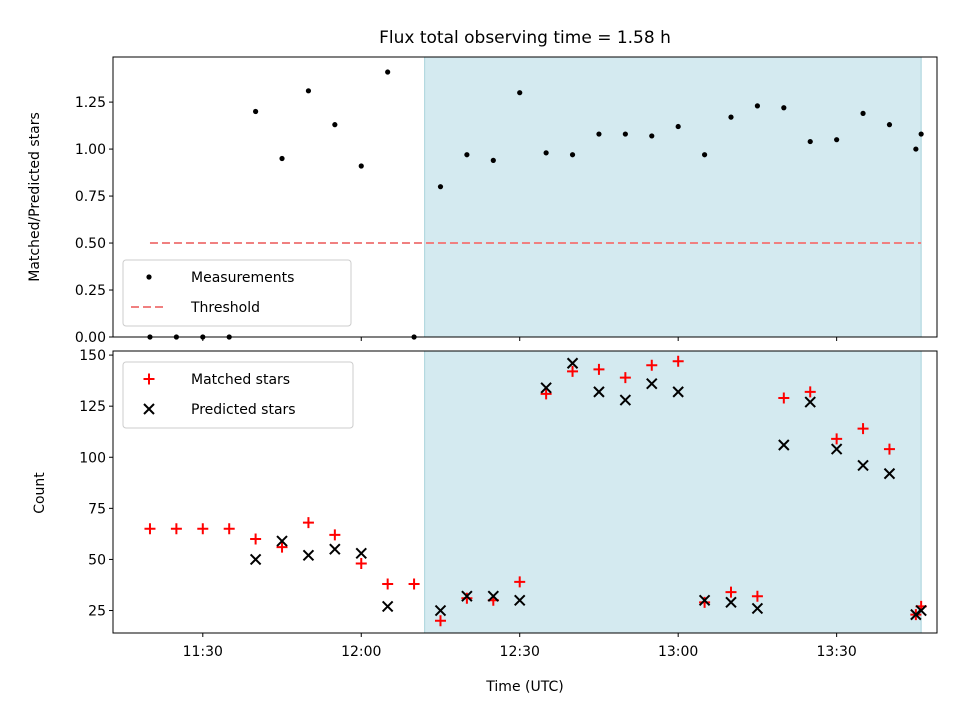  What do you see at coordinates (92, 407) in the screenshot?
I see `y-tick-label: 125` at bounding box center [92, 407].